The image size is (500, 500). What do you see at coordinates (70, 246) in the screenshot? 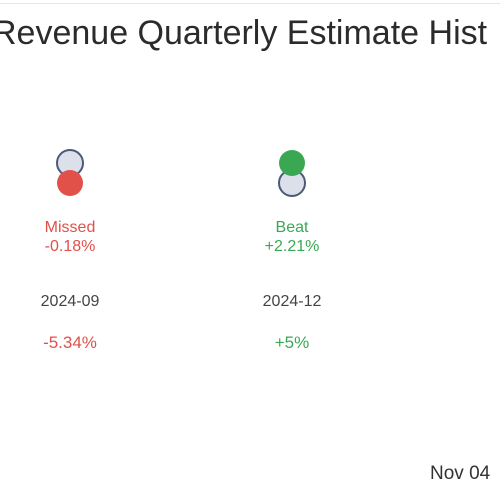
I see `surprise-label-2024-09: -0.18%` at bounding box center [70, 246].